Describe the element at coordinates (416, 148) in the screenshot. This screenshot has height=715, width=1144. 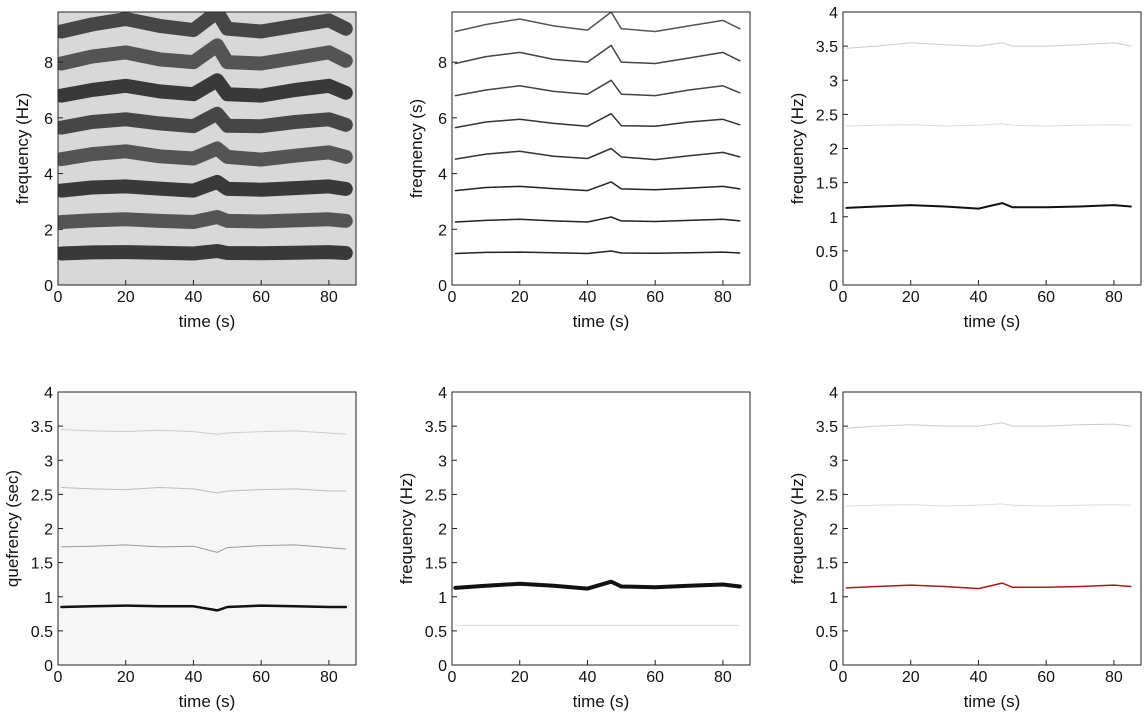
I see `y-axis-label: freqnency (s)` at that location.